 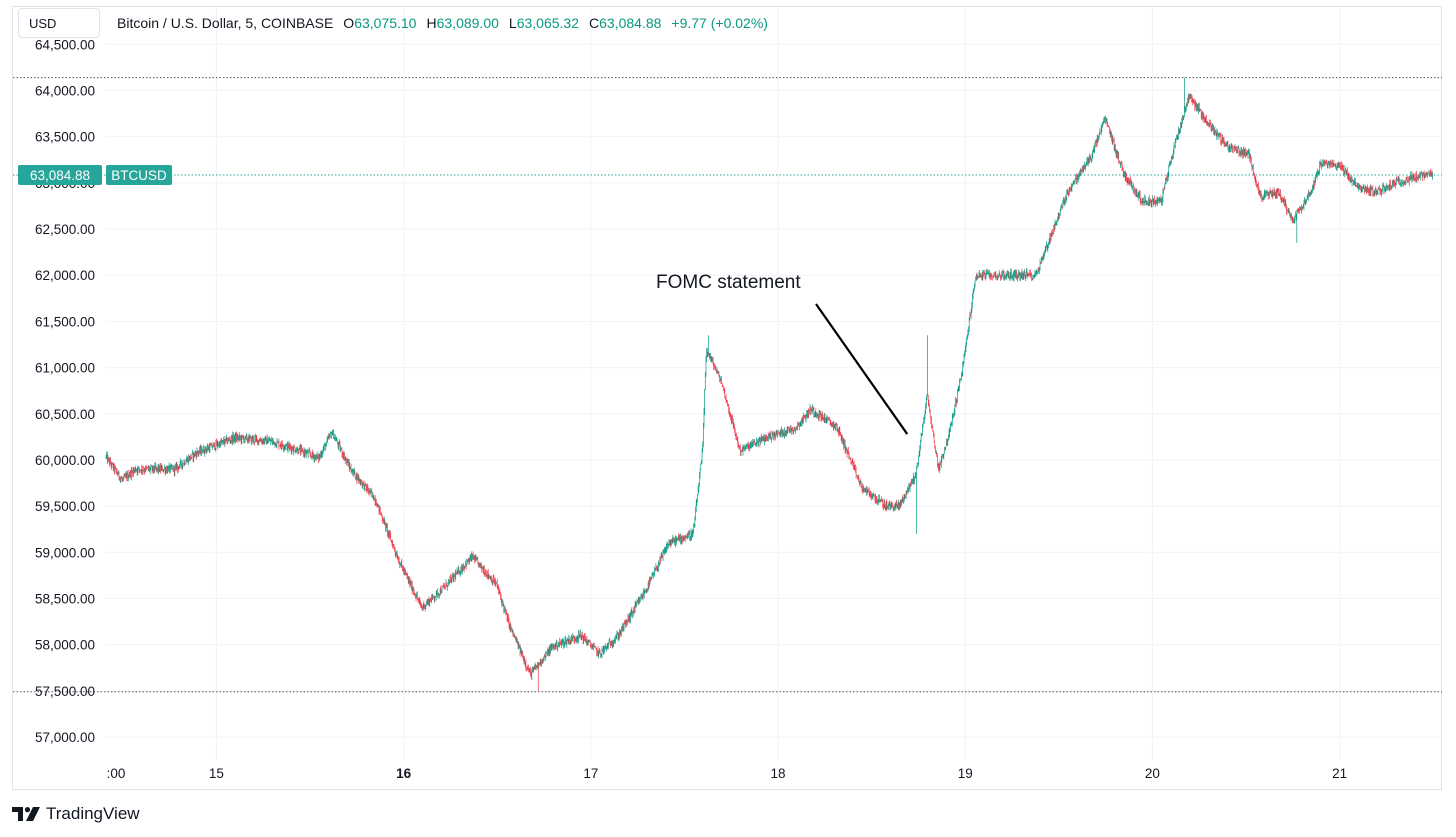 What do you see at coordinates (719, 23) in the screenshot?
I see `change-value: +9.77 (+0.02%)` at bounding box center [719, 23].